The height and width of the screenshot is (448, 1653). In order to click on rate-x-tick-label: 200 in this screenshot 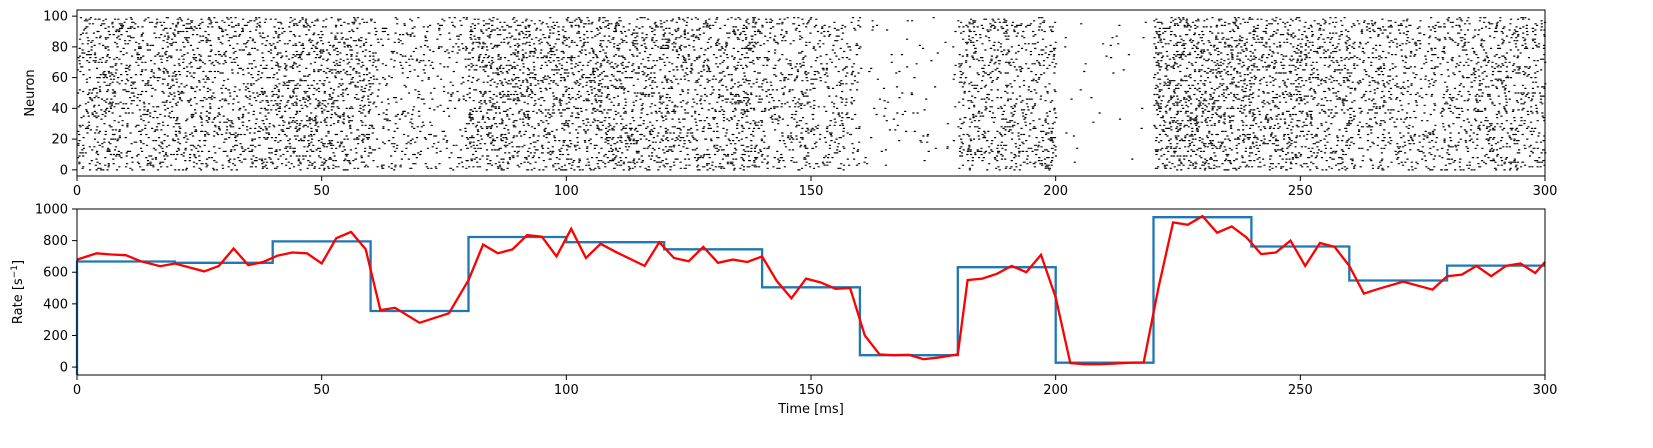, I will do `click(1055, 390)`.